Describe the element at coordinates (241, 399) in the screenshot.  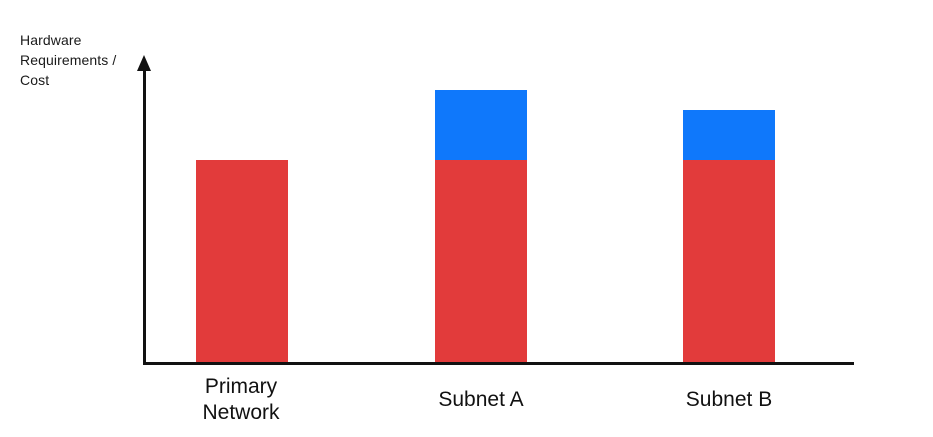
I see `x-axis-category-label: Primary Network` at that location.